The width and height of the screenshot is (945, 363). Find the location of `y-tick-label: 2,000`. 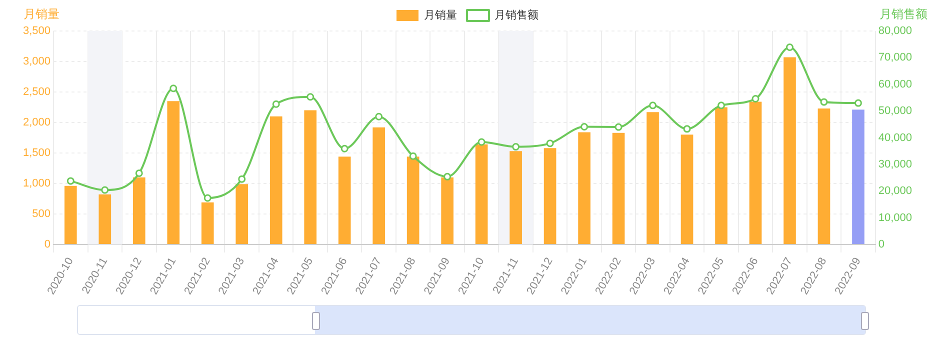

y-tick-label: 2,000 is located at coordinates (36, 122).